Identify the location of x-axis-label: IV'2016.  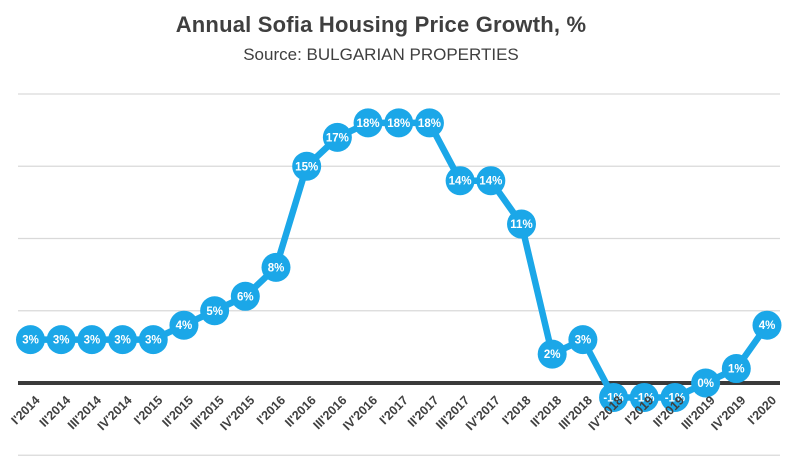
(360, 413).